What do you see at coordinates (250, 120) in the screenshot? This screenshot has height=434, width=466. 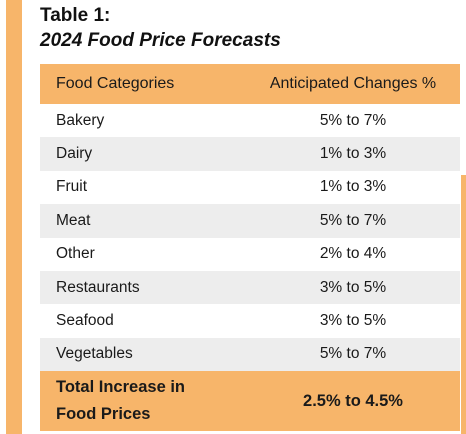 I see `table-row: Bakery 5% to 7%` at bounding box center [250, 120].